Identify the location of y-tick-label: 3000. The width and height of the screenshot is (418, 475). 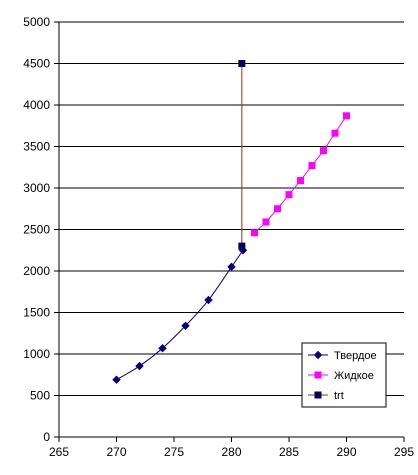
(36, 188).